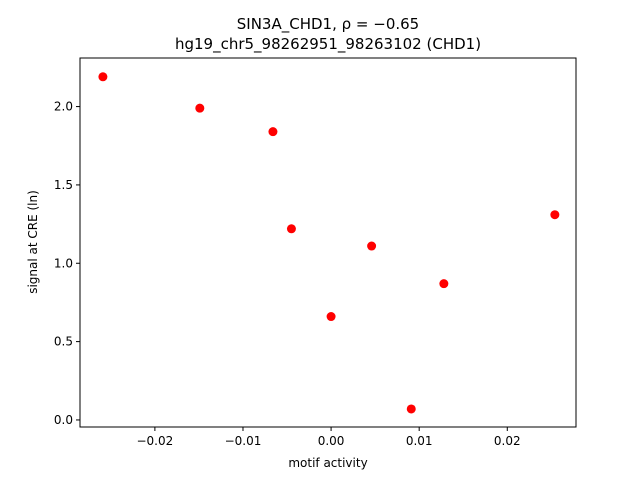 The width and height of the screenshot is (640, 480). Describe the element at coordinates (328, 44) in the screenshot. I see `chart-title-line2: hg19_chr5_98262951_98263102 (CHD1)` at that location.